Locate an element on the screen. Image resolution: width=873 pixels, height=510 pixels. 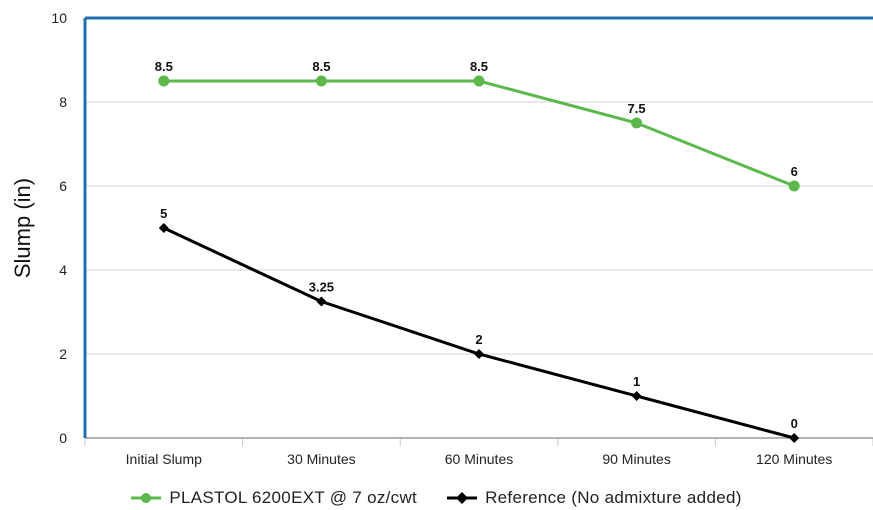
data-label-s1-4: 0 is located at coordinates (794, 423).